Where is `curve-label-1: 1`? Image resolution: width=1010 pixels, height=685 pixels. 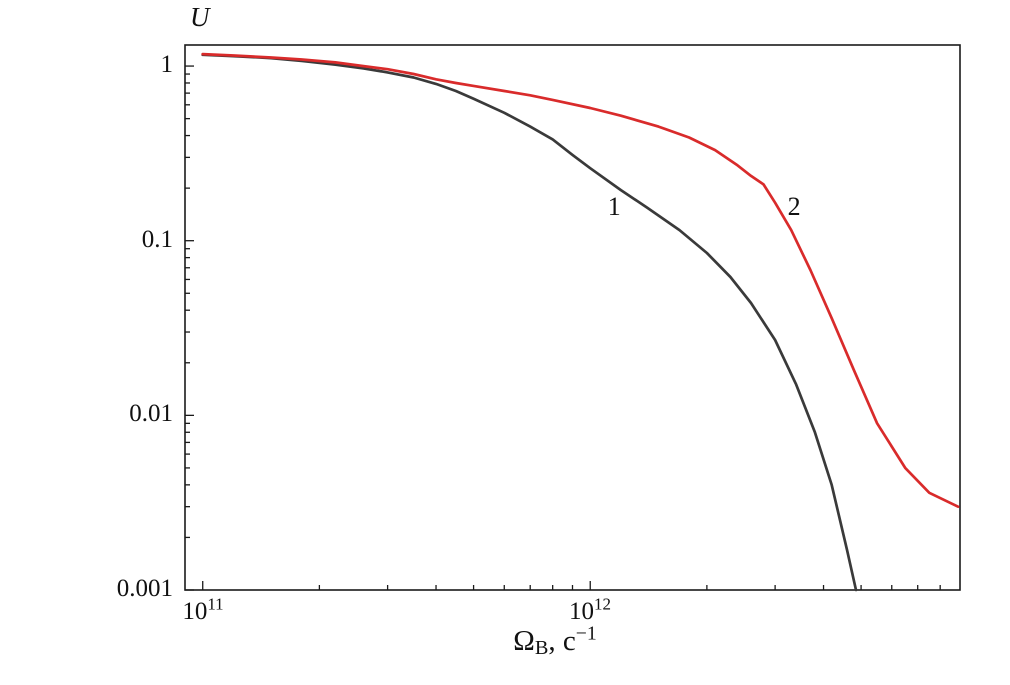 curve-label-1: 1 is located at coordinates (614, 207).